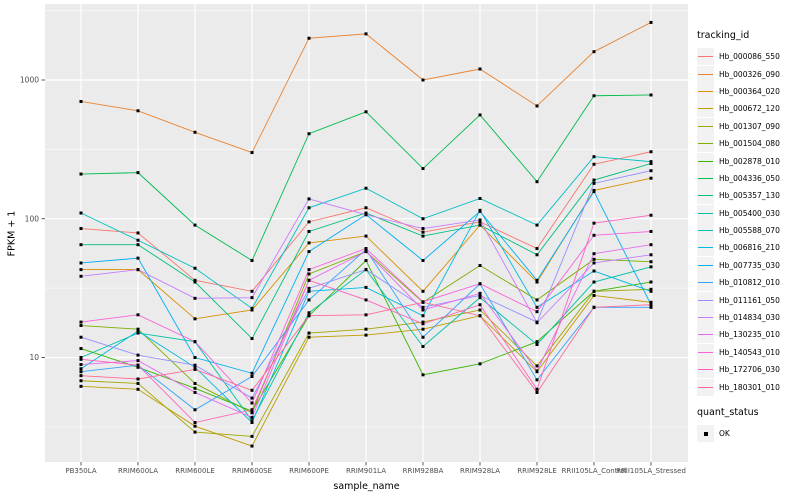 Image resolution: width=800 pixels, height=500 pixels. I want to click on legend-entry-label: OK, so click(724, 433).